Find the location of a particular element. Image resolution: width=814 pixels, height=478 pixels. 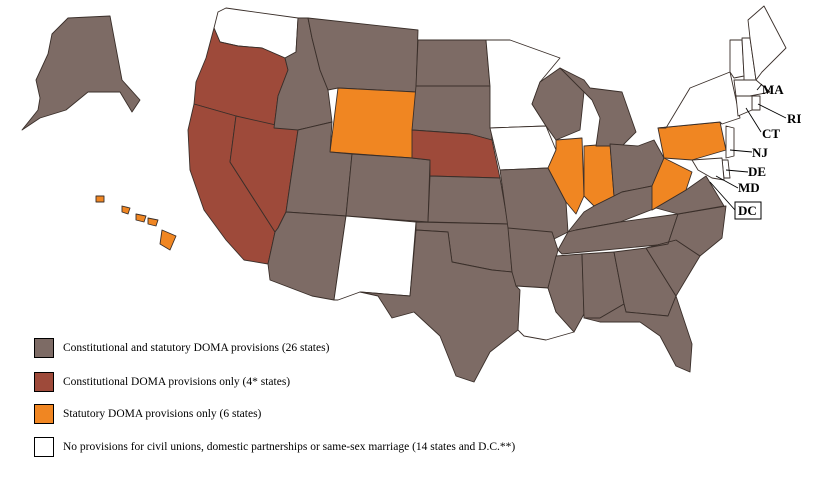

state-mi is located at coordinates (598, 107).